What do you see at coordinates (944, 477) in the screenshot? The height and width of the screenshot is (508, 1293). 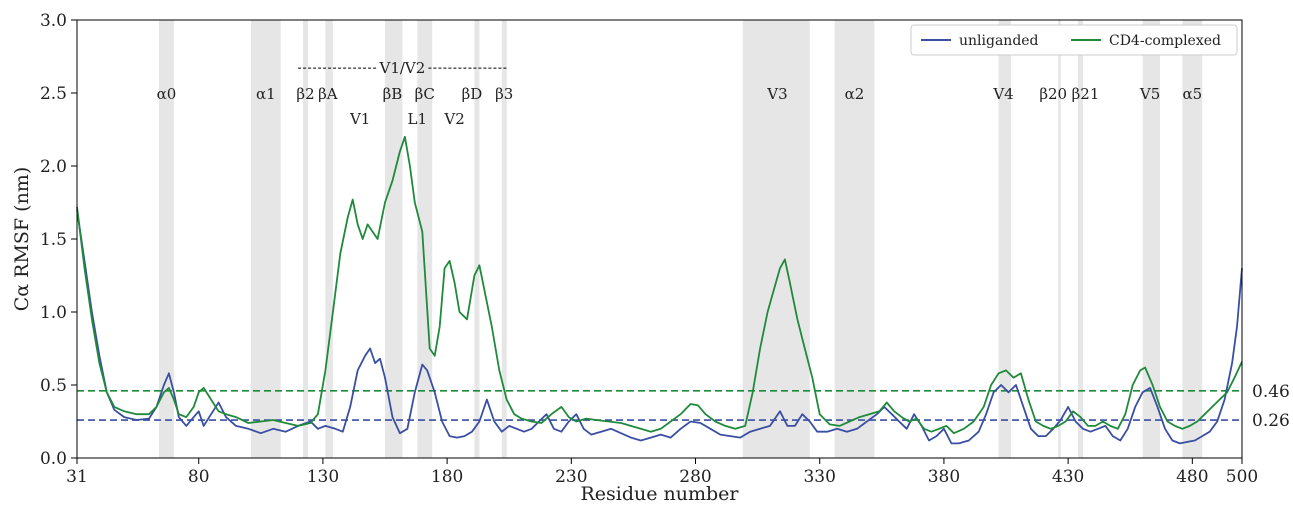 I see `x-tick-label: 380` at bounding box center [944, 477].